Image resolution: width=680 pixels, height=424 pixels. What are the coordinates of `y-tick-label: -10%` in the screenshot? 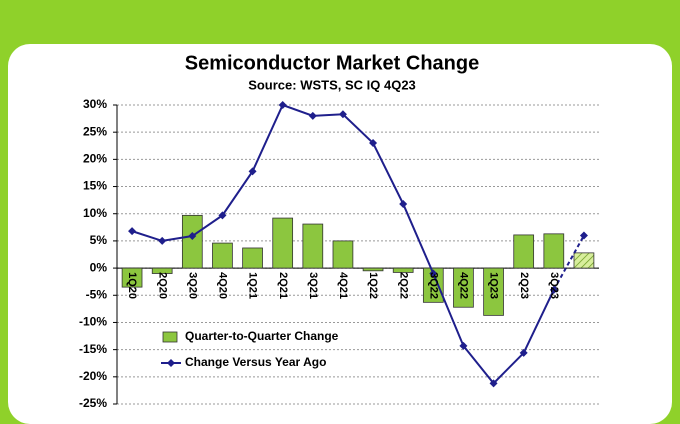 It's located at (93, 322).